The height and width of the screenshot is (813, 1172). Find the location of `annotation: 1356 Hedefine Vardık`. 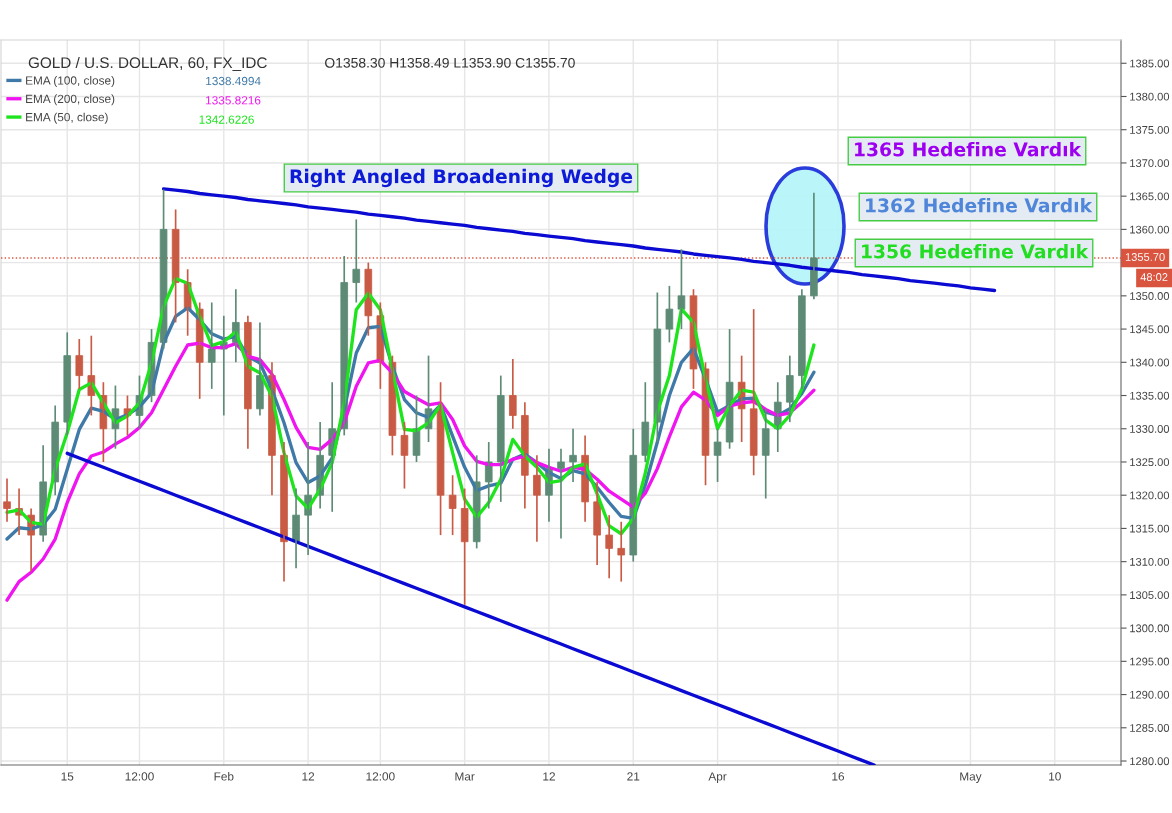

annotation: 1356 Hedefine Vardık is located at coordinates (975, 251).